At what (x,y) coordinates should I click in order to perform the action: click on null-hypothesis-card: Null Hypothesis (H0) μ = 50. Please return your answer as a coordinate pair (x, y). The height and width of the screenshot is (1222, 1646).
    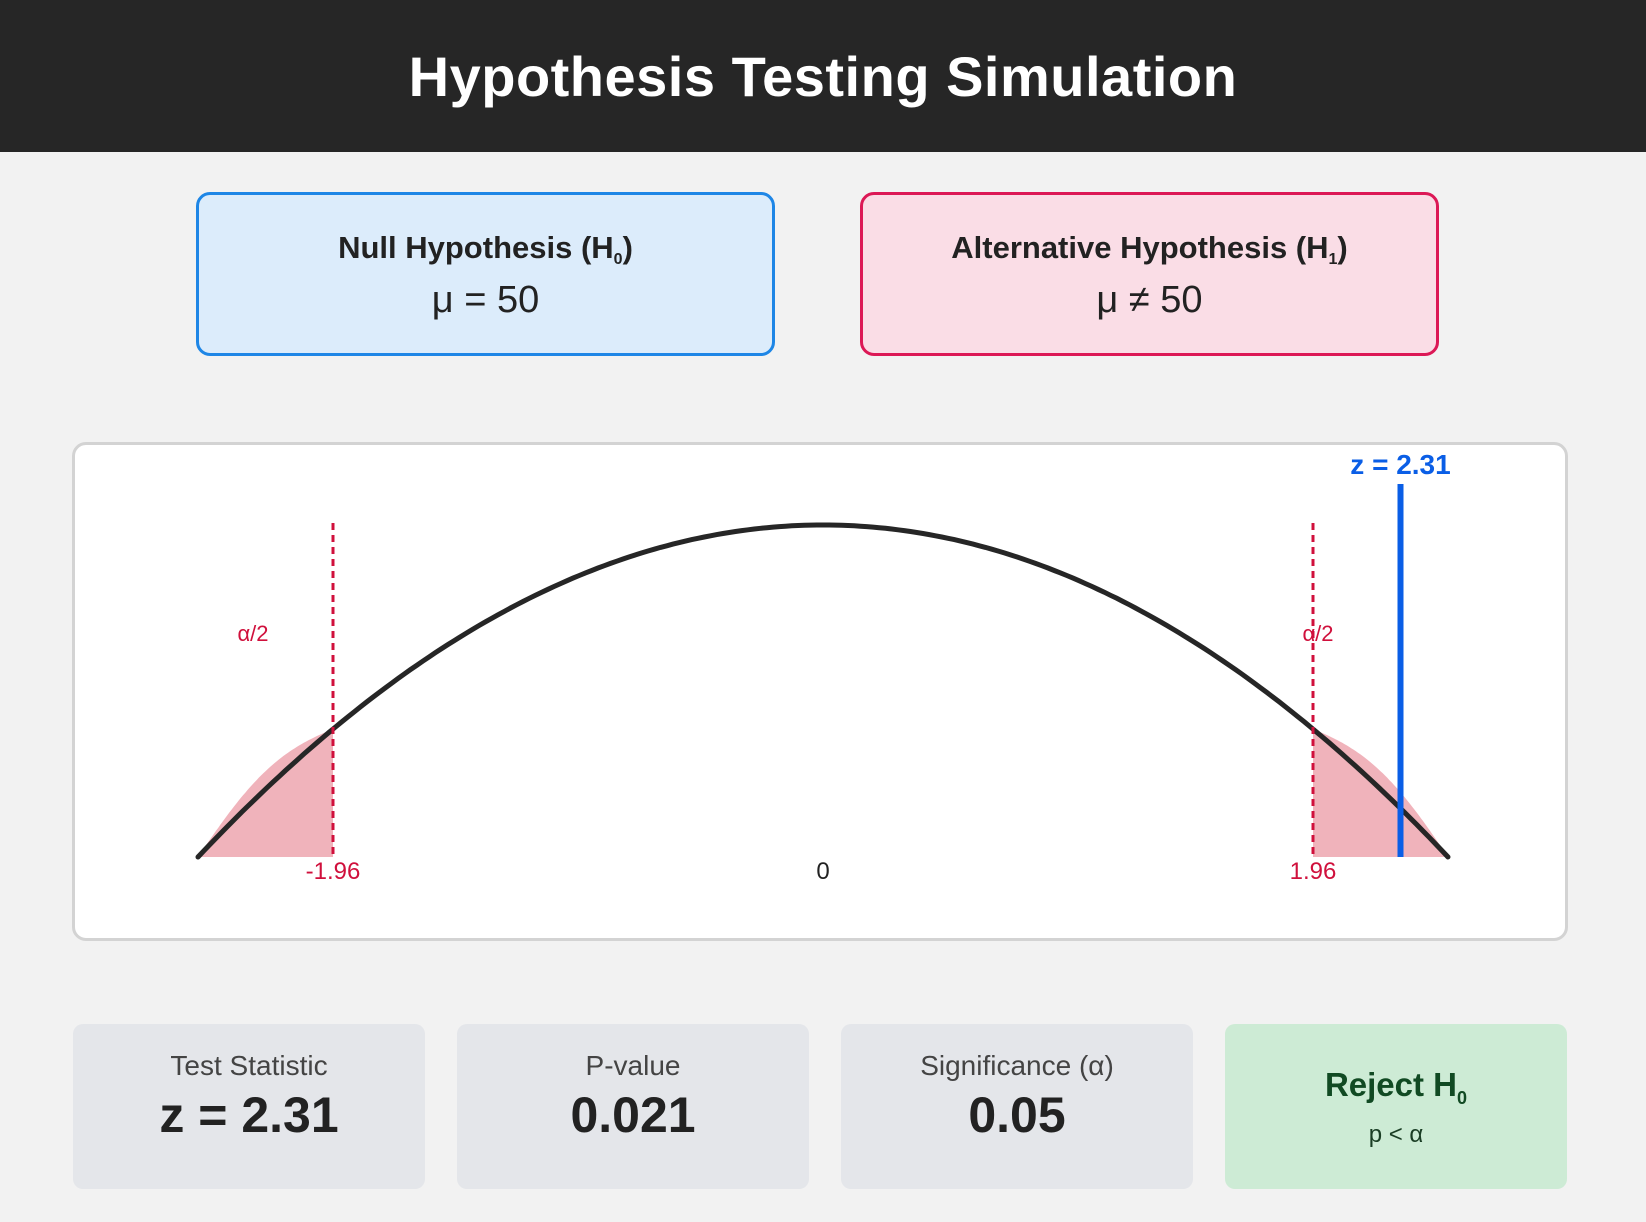
    Looking at the image, I should click on (485, 274).